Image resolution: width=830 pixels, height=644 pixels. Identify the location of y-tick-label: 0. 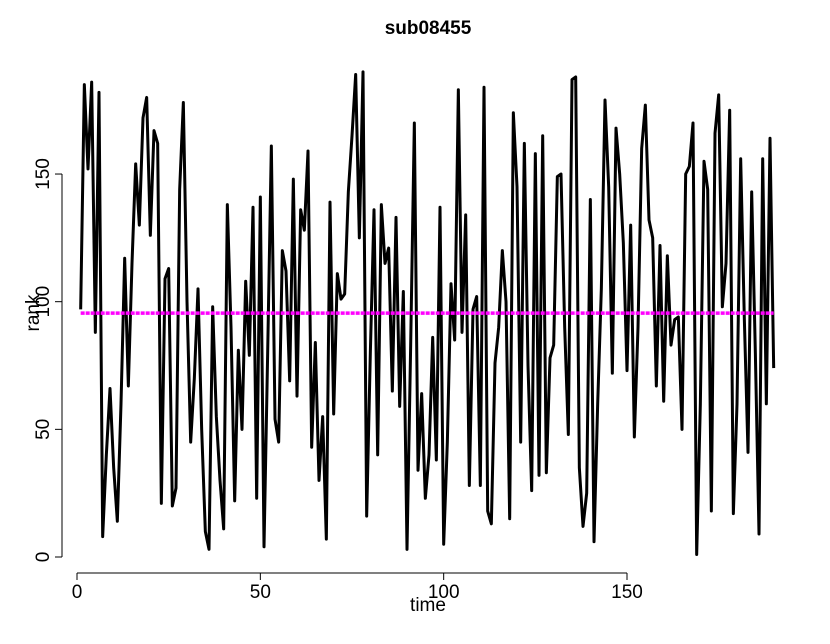
(43, 557).